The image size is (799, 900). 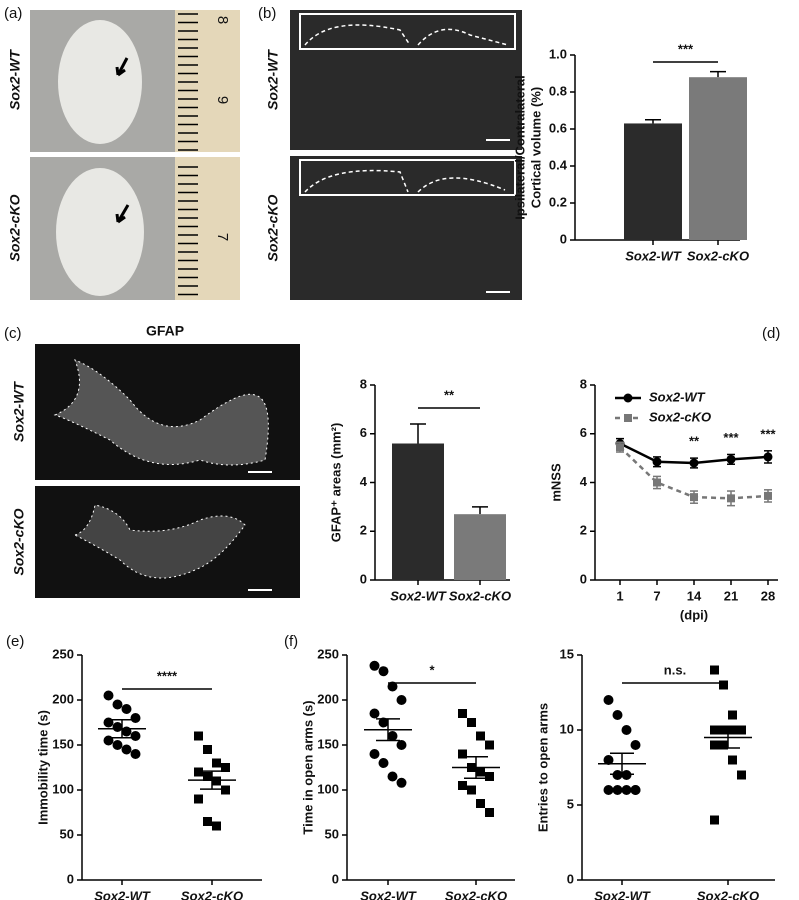 What do you see at coordinates (558, 201) in the screenshot?
I see `y-tick-label: 0.2` at bounding box center [558, 201].